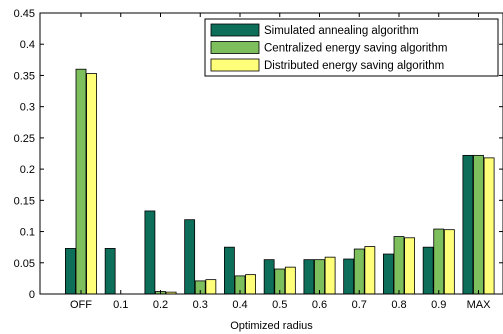  Describe the element at coordinates (24, 264) in the screenshot. I see `y-tick-label: 0.05` at that location.